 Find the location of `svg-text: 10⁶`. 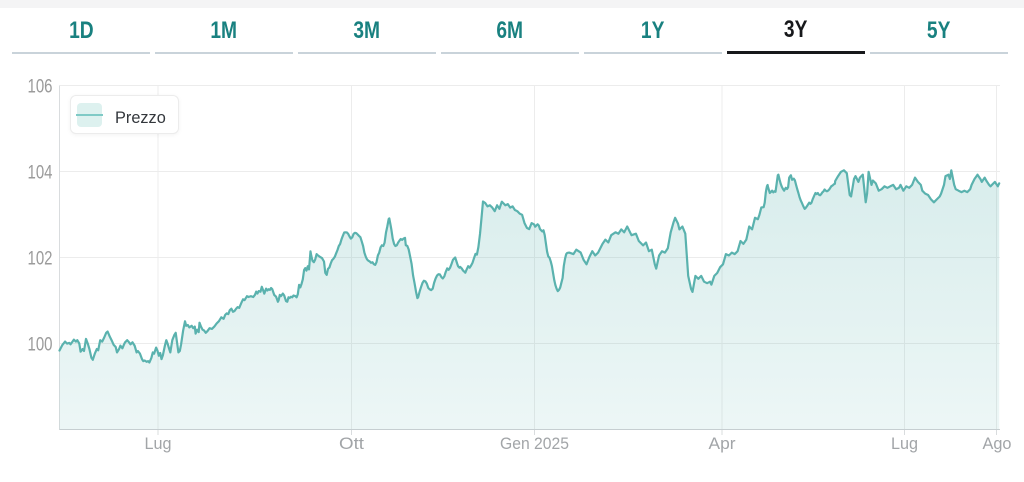

svg-text: 10⁶ is located at coordinates (40, 87).